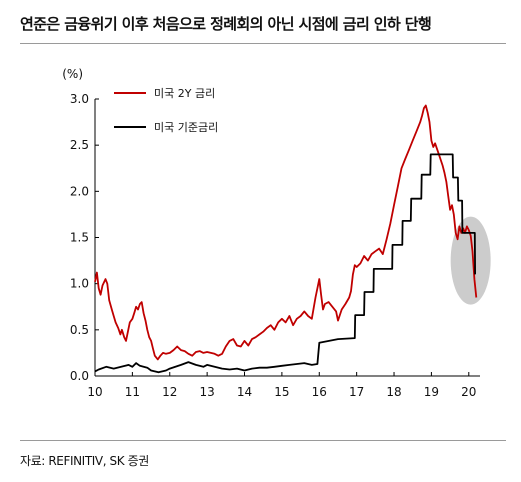  I want to click on x-tick-label: 19, so click(431, 392).